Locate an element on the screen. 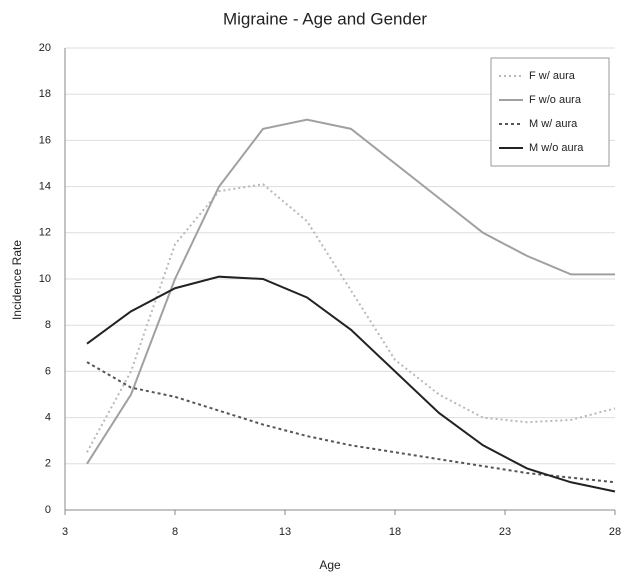  legend-label: F w/ aura is located at coordinates (552, 76).